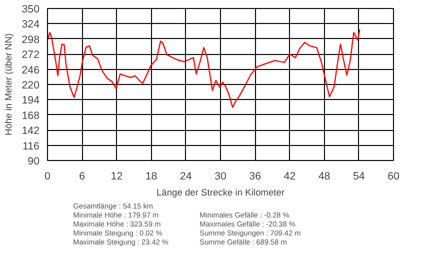 This screenshot has width=432, height=265. Describe the element at coordinates (31, 70) in the screenshot. I see `y-tick-label: 246` at that location.